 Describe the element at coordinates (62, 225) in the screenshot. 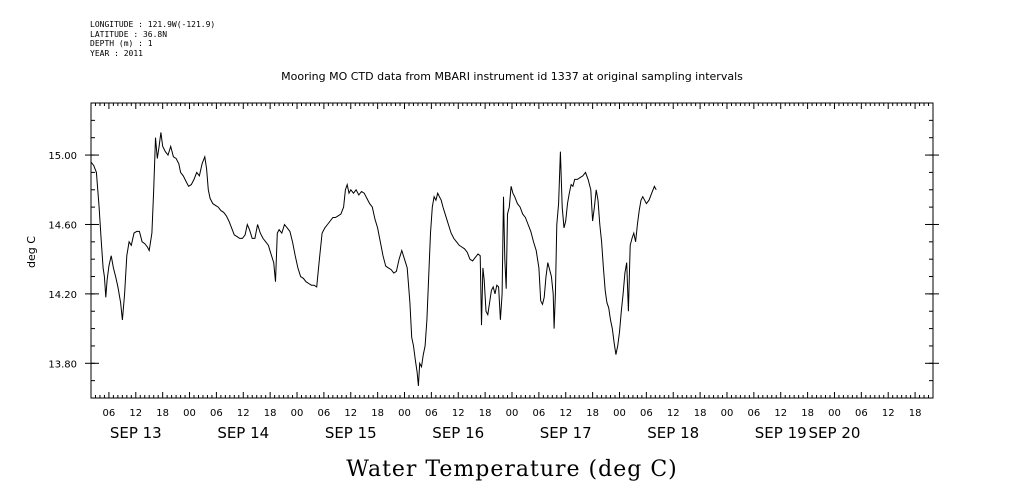

I see `y-tick-label: 14.60` at that location.